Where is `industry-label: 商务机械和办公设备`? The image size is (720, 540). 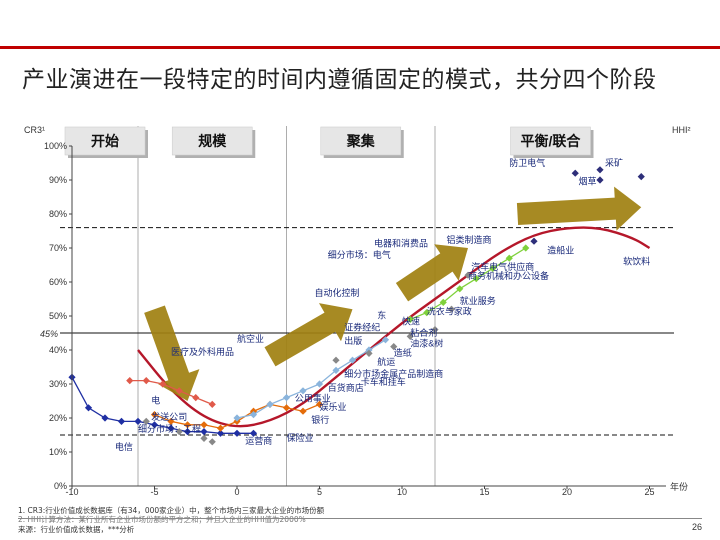
industry-label: 商务机械和办公设备 is located at coordinates (508, 275).